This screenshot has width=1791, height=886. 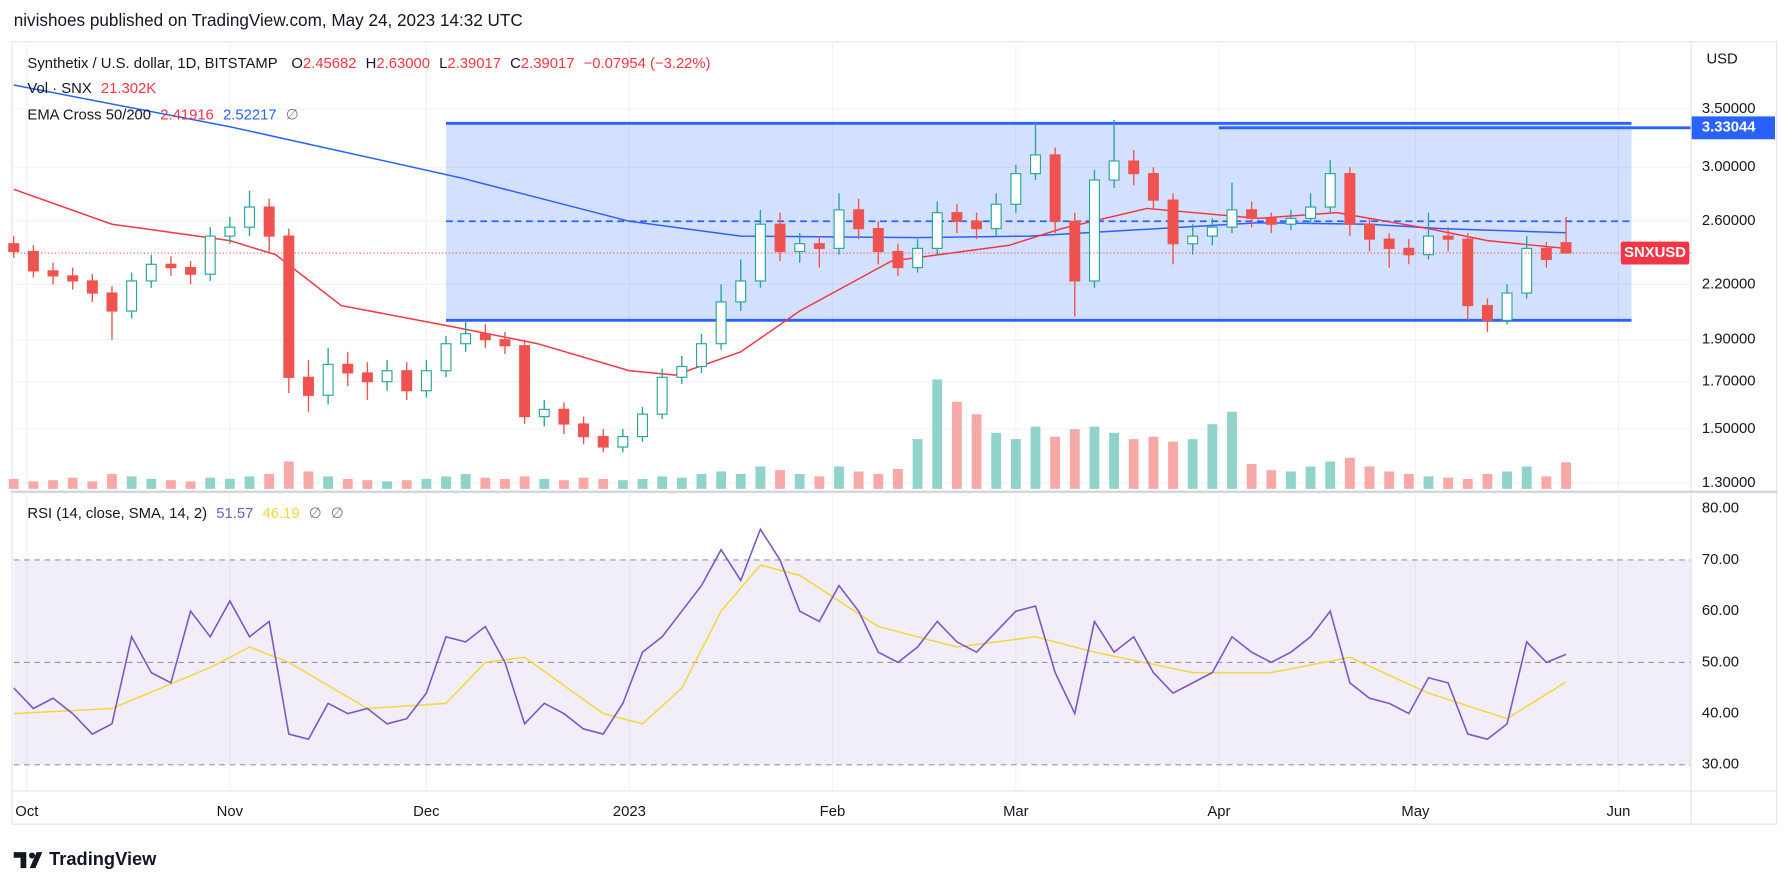 I want to click on rsi-tick-label: 70.00, so click(x=1720, y=560).